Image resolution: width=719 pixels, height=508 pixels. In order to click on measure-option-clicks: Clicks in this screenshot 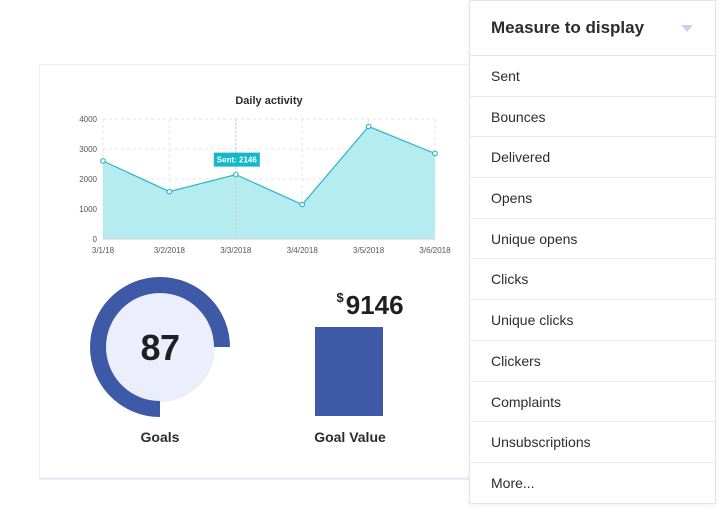, I will do `click(592, 280)`.